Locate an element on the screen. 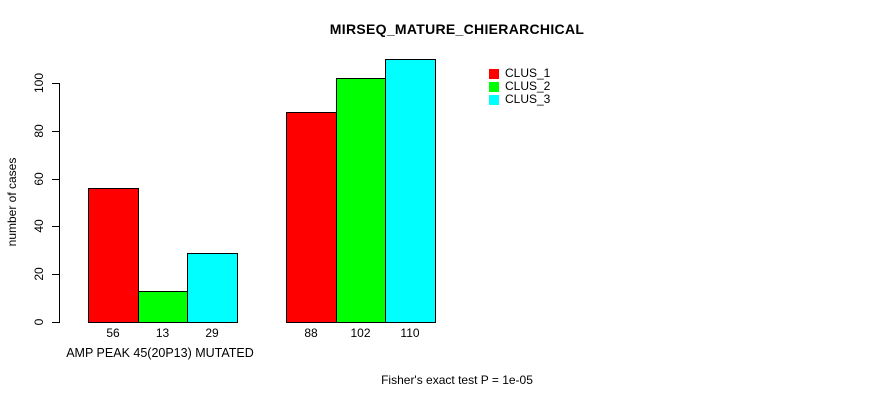 Image resolution: width=890 pixels, height=400 pixels. y-tick-label: 40 is located at coordinates (39, 226).